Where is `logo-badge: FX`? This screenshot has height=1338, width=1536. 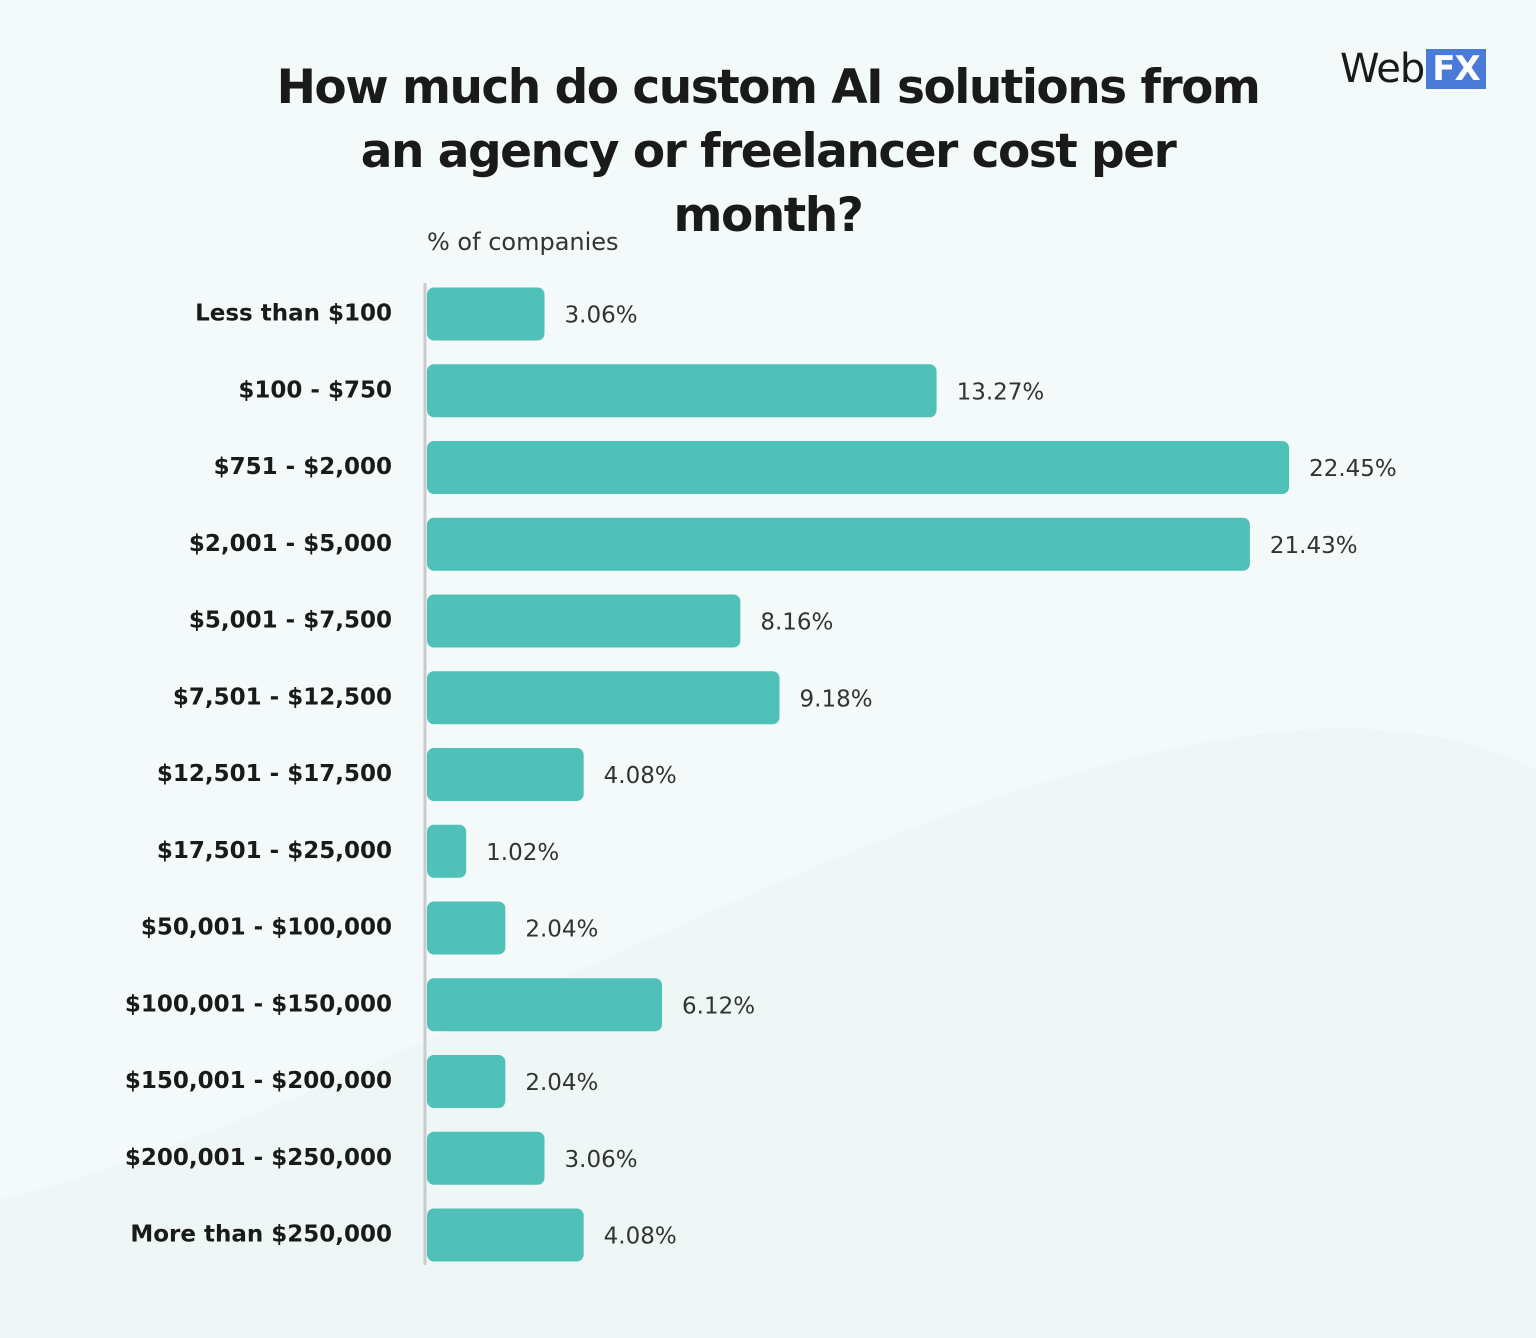 logo-badge: FX is located at coordinates (1456, 69).